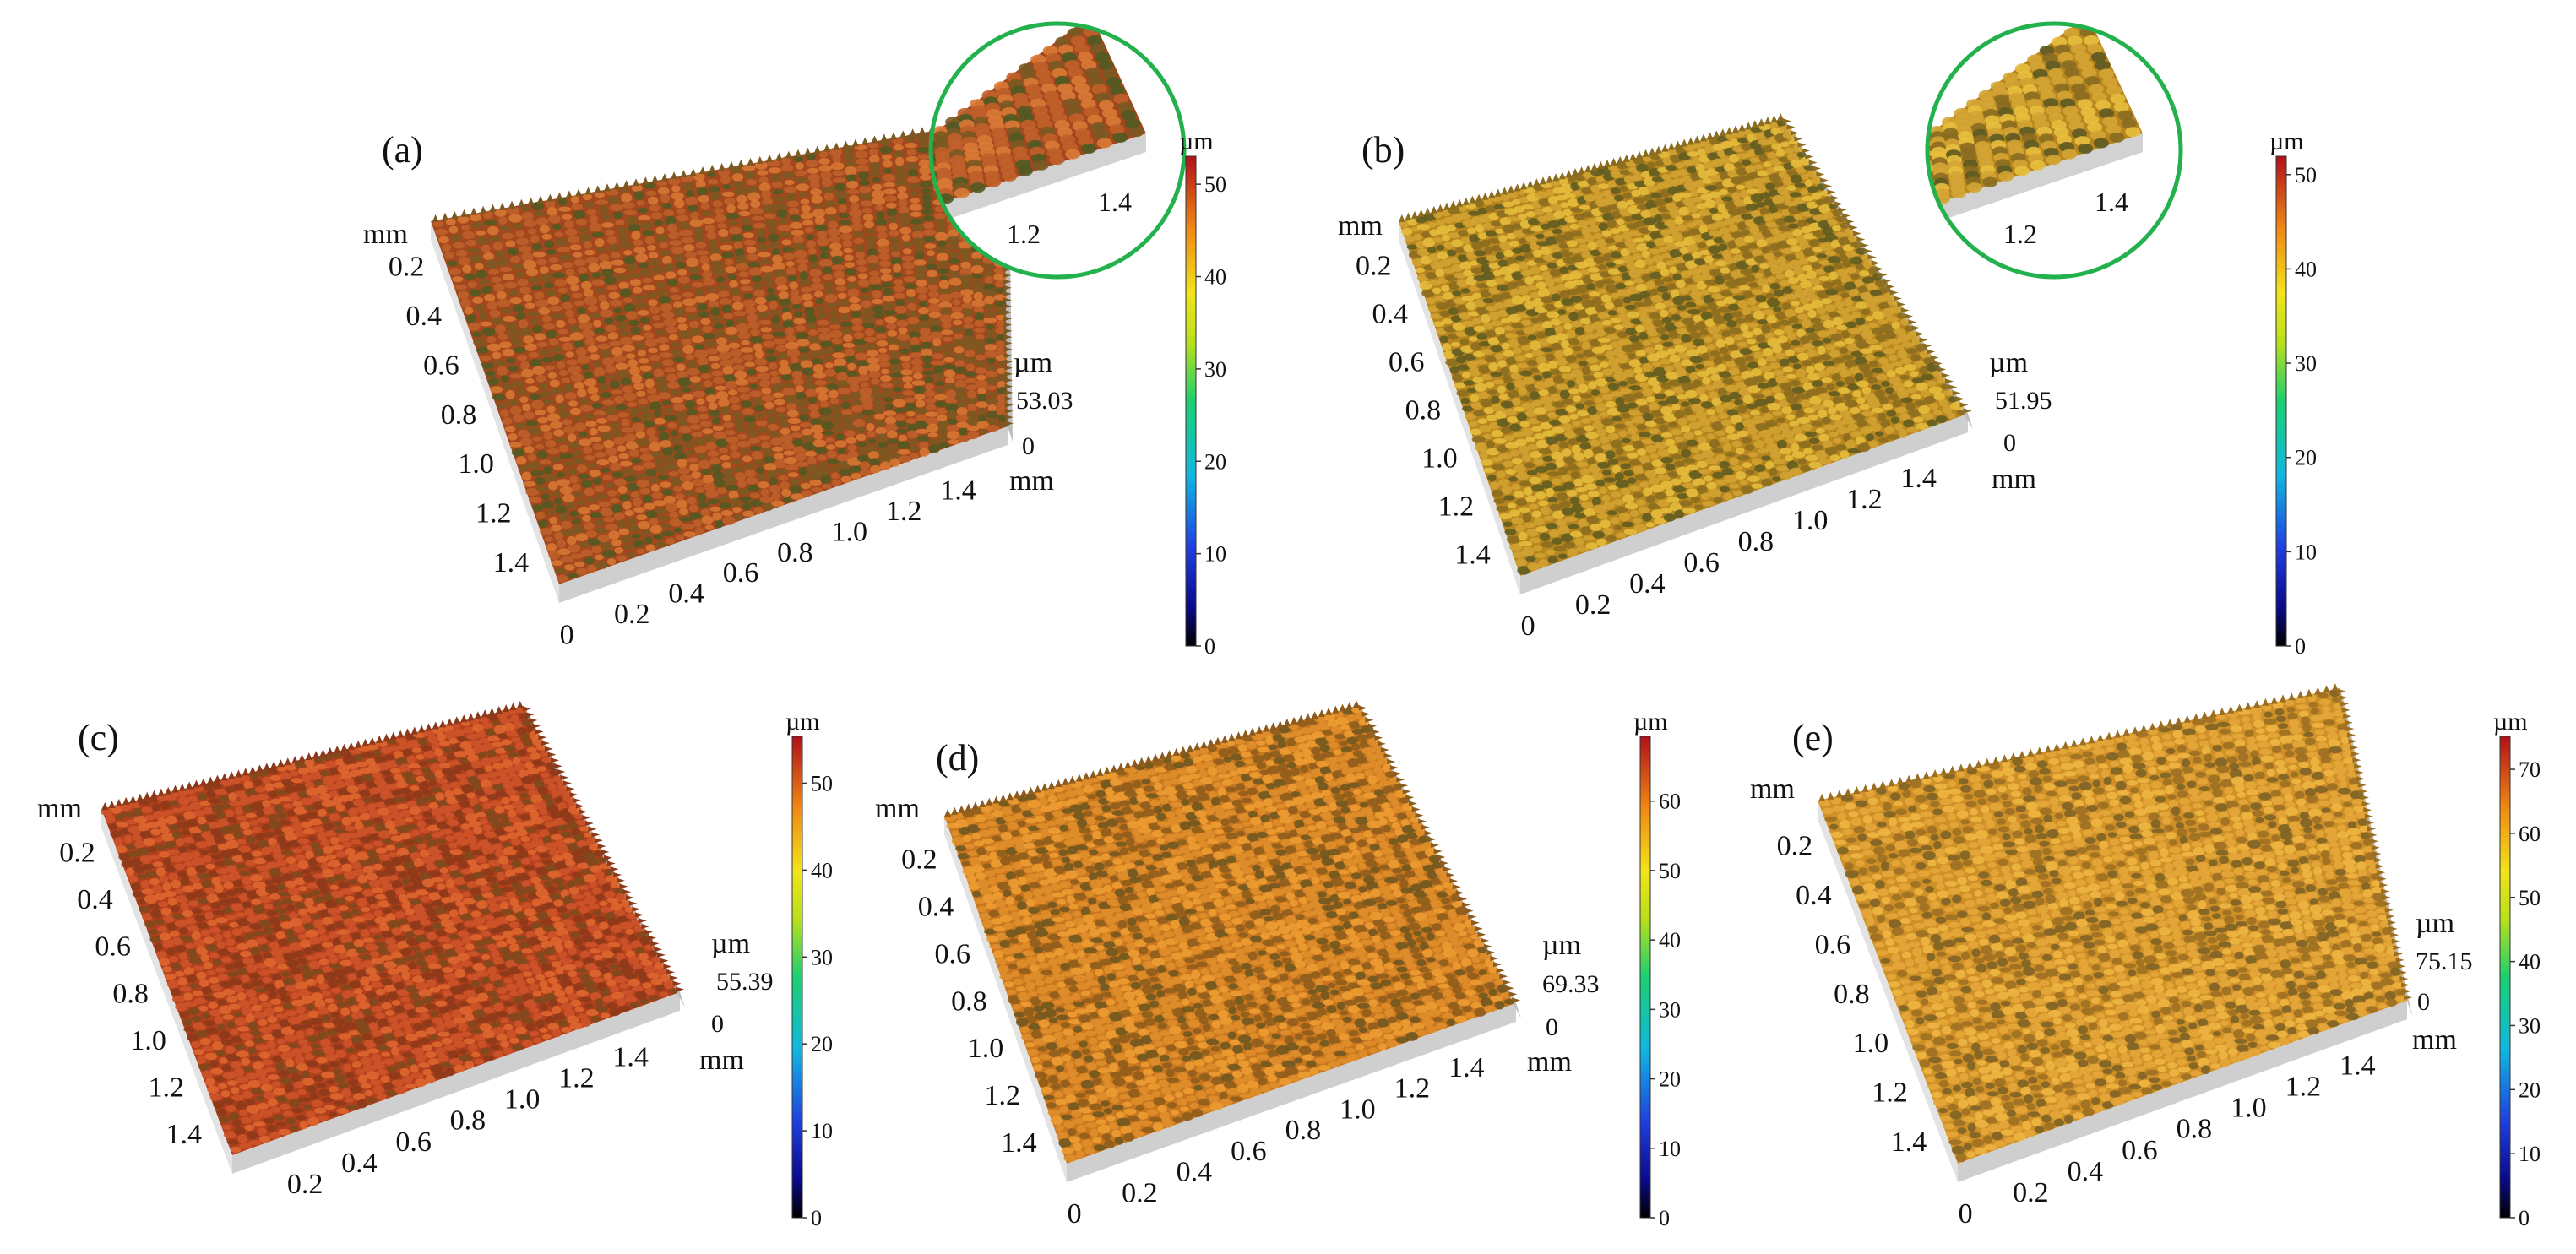 This screenshot has height=1254, width=2576. What do you see at coordinates (511, 562) in the screenshot?
I see `y-tick-label: 1.4` at bounding box center [511, 562].